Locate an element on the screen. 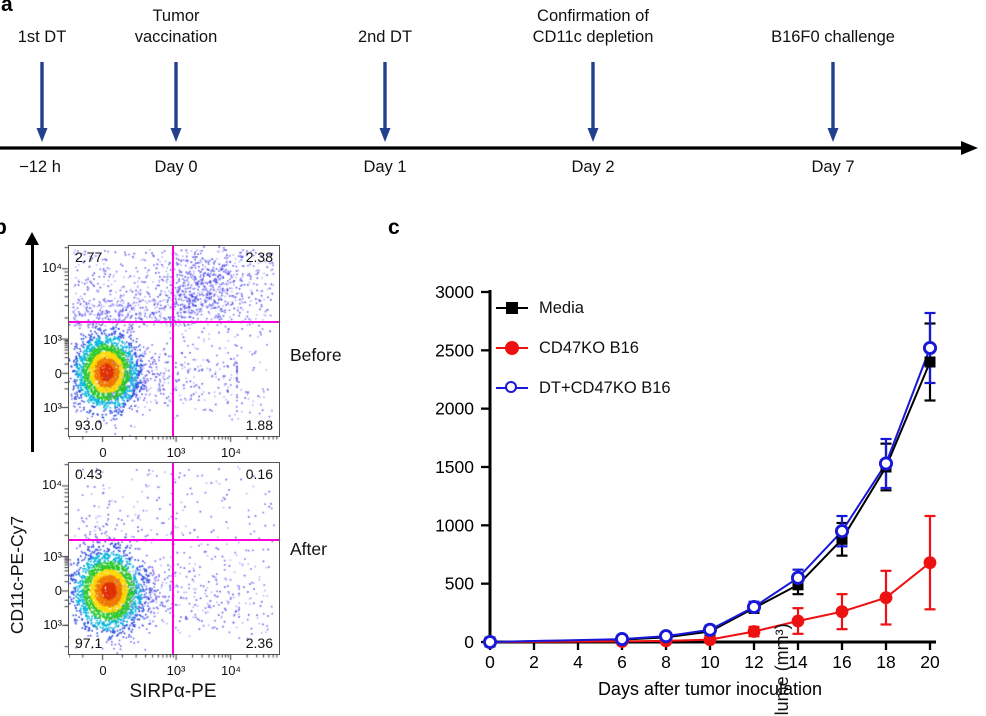 The image size is (986, 716). flow-y-axis-arrow-head is located at coordinates (32, 238).